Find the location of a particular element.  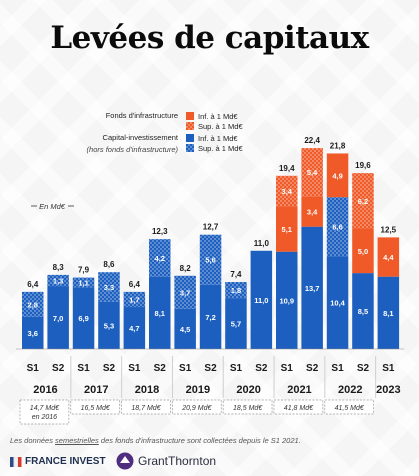

segment-label: 8,5 is located at coordinates (363, 311).